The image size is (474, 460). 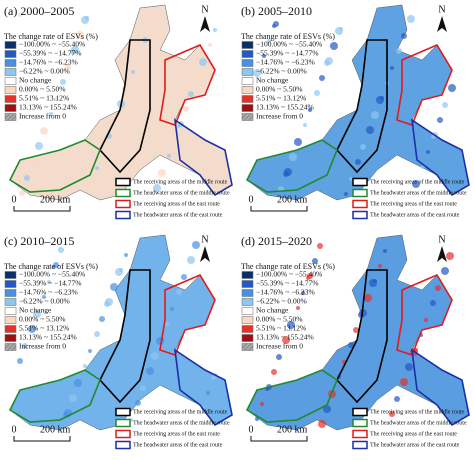 I want to click on route-label: The headwater areas of the middle route, so click(x=418, y=422).